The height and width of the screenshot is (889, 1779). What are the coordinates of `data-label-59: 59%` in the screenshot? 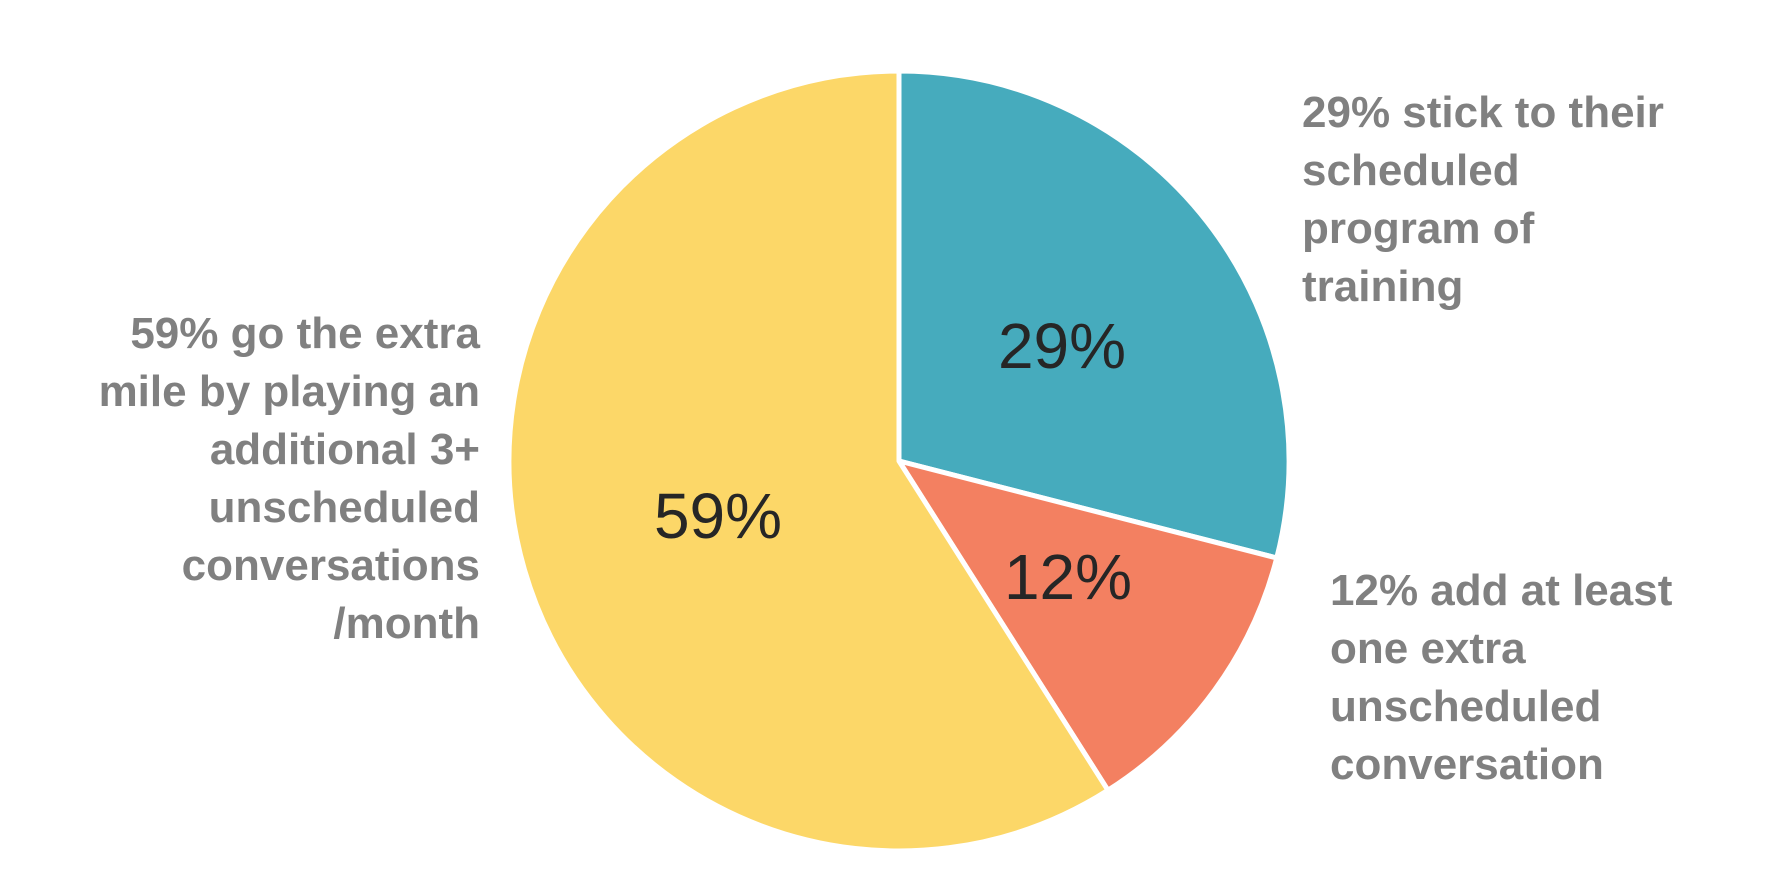 It's located at (718, 516).